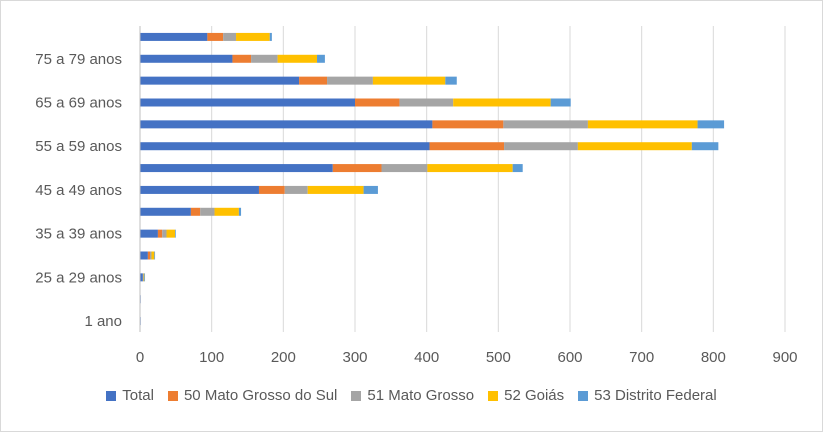 This screenshot has height=436, width=823. What do you see at coordinates (713, 357) in the screenshot?
I see `x-tick-label: 800` at bounding box center [713, 357].